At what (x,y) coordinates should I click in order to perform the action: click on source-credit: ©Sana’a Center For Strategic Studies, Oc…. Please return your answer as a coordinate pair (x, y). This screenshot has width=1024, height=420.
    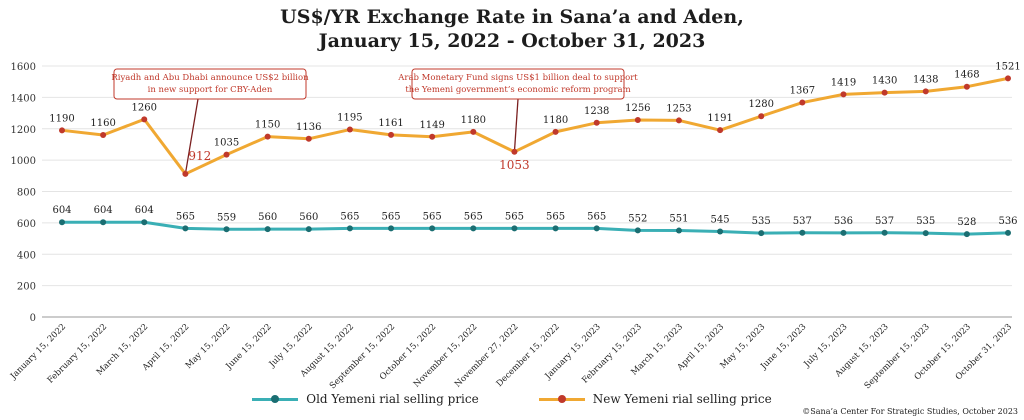
    Looking at the image, I should click on (910, 411).